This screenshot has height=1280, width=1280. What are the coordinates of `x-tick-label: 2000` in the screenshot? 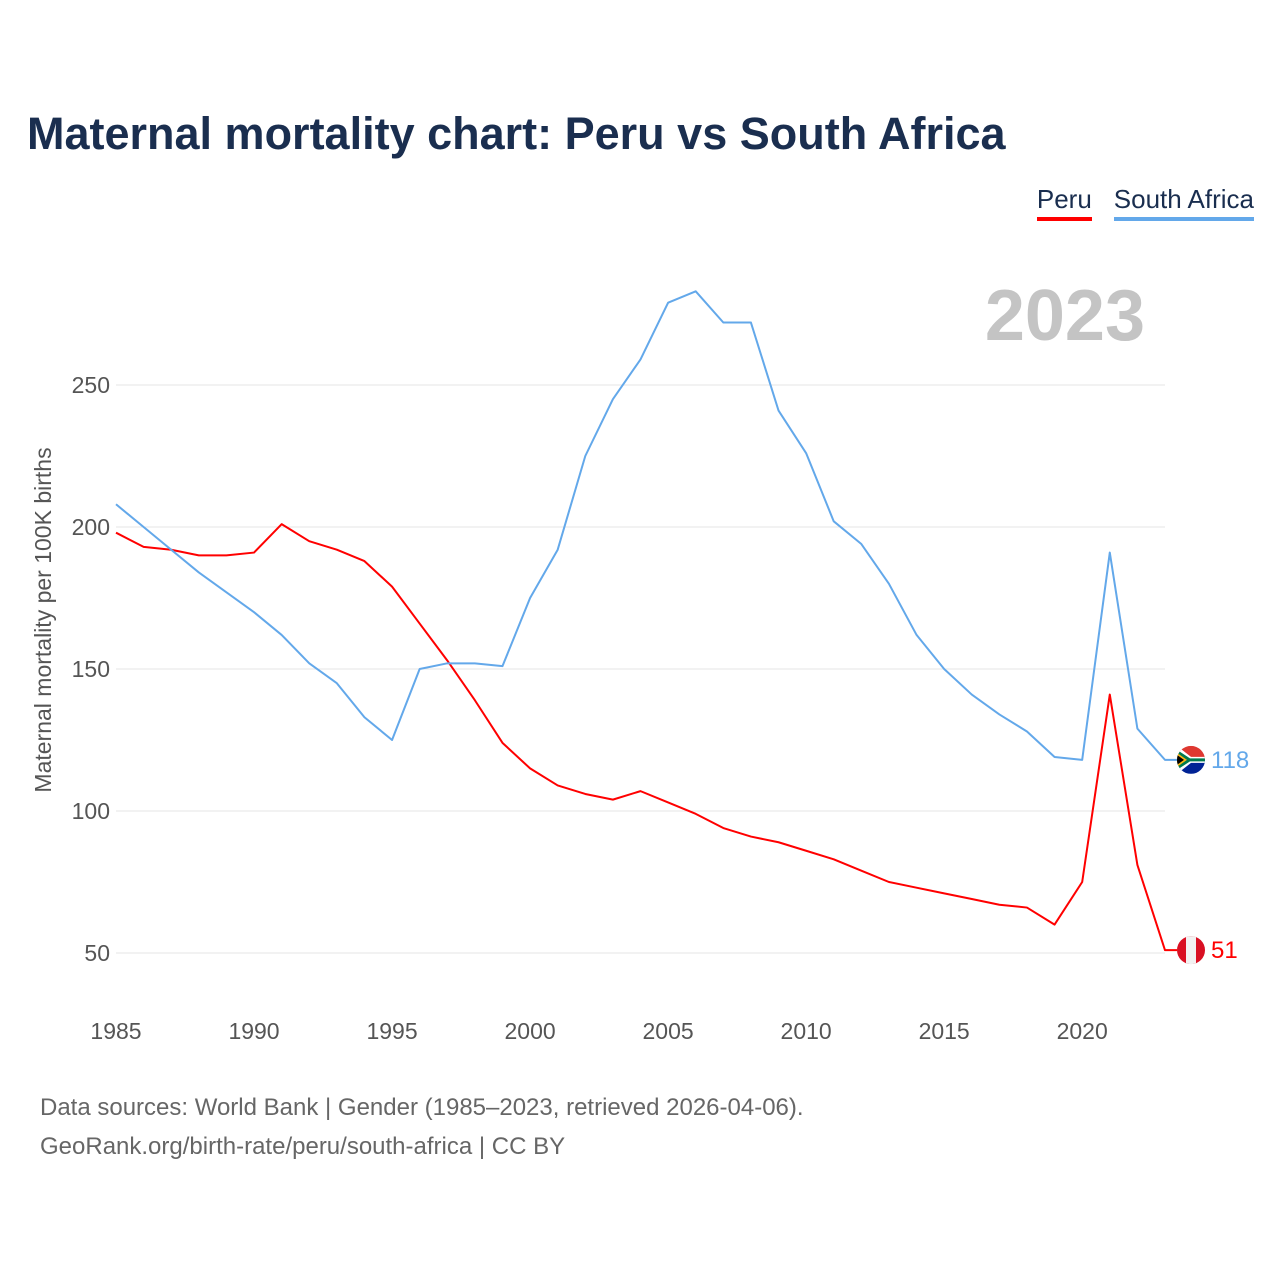 It's located at (529, 1031).